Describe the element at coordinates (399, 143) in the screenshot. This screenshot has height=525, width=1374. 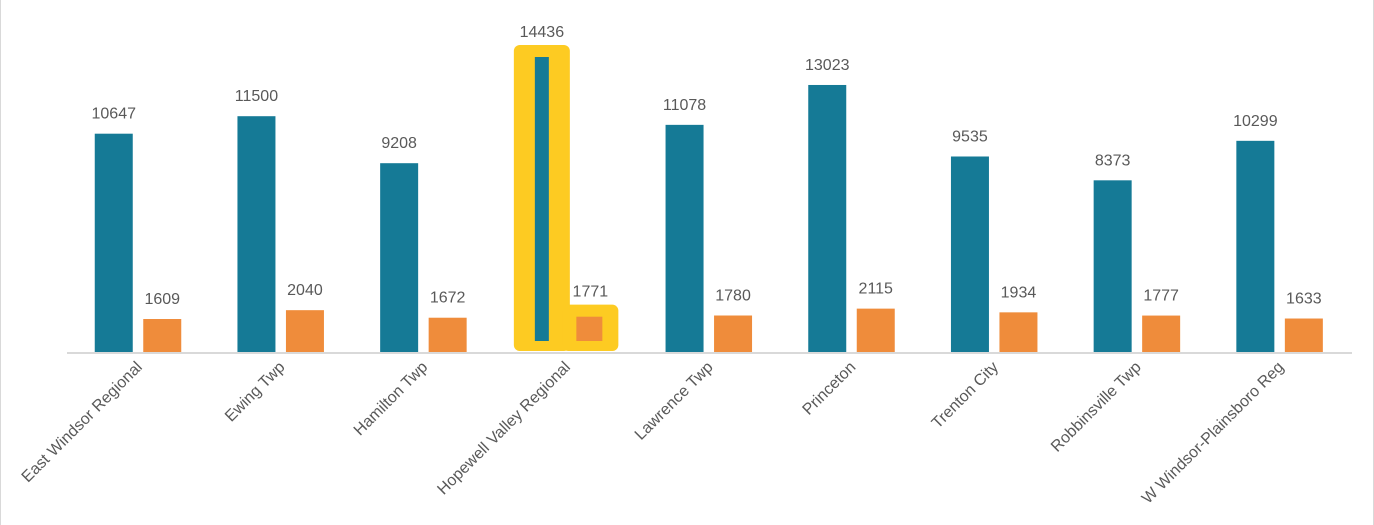
I see `data-label: 9208` at that location.